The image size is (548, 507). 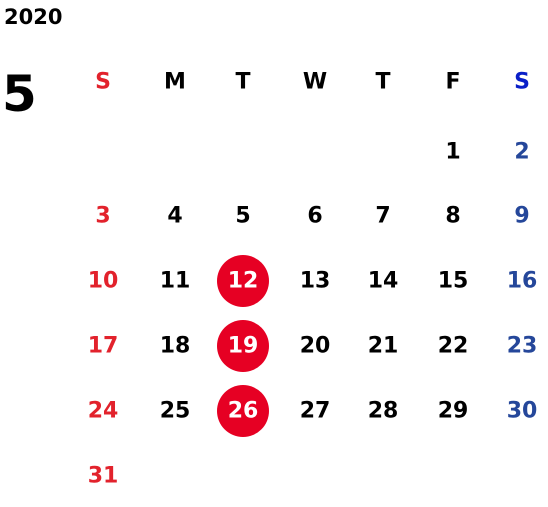 I want to click on day-number: 18, so click(x=175, y=346).